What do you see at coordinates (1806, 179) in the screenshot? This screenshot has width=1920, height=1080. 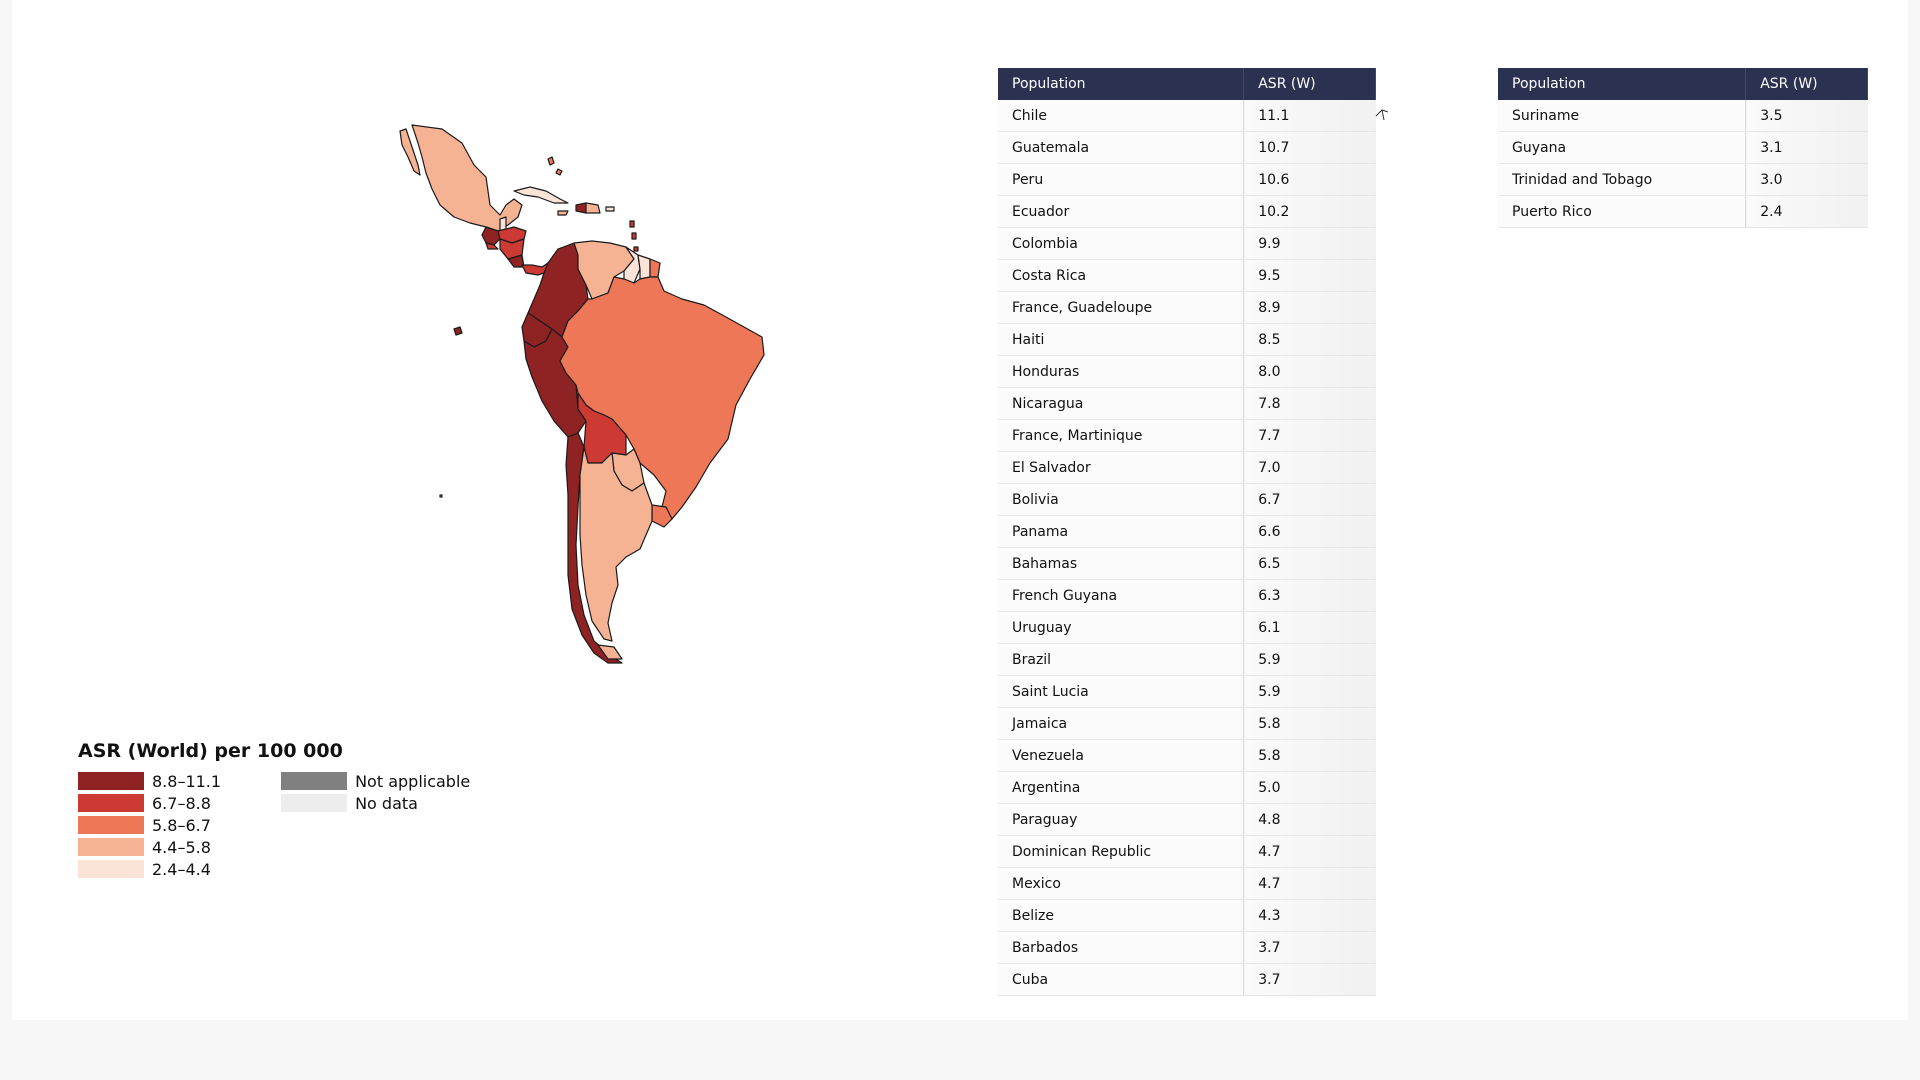 I see `cell-asr: 3.0` at bounding box center [1806, 179].